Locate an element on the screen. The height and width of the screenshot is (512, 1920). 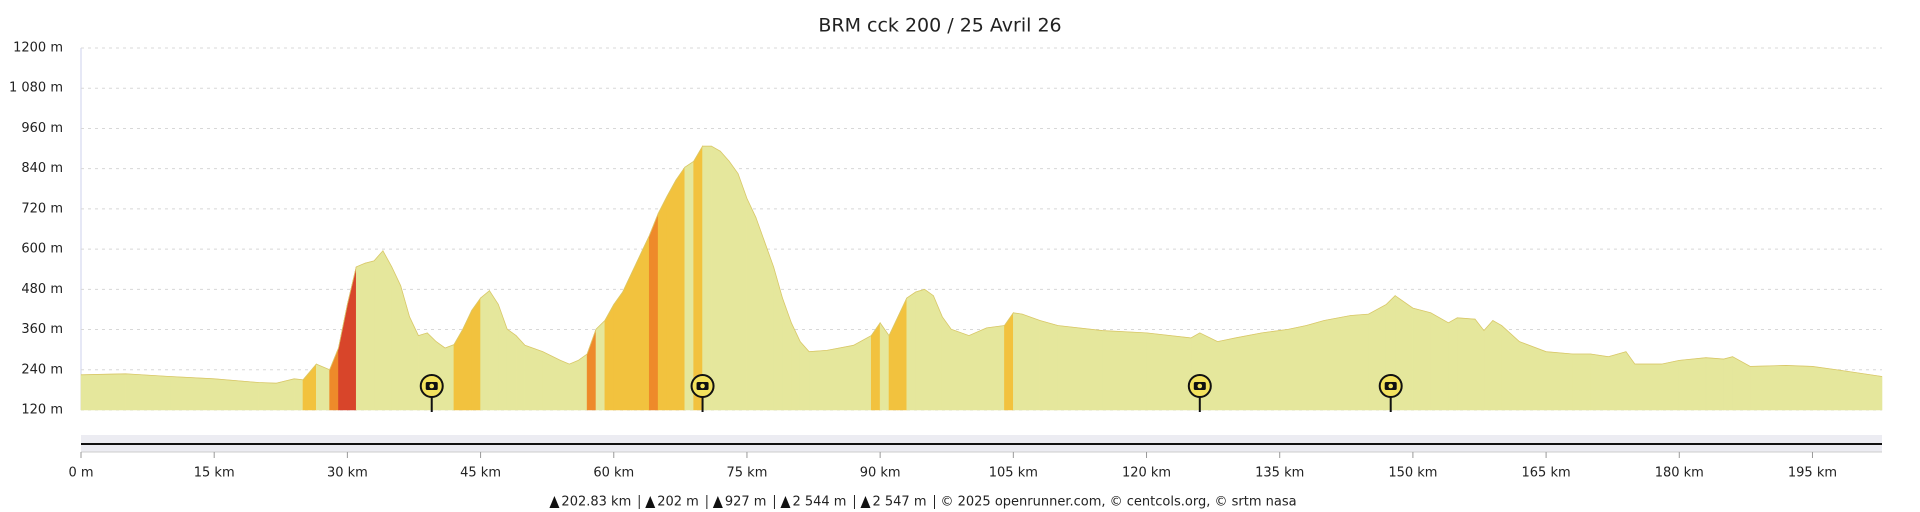
x-tick-label: 165 km is located at coordinates (1546, 473).